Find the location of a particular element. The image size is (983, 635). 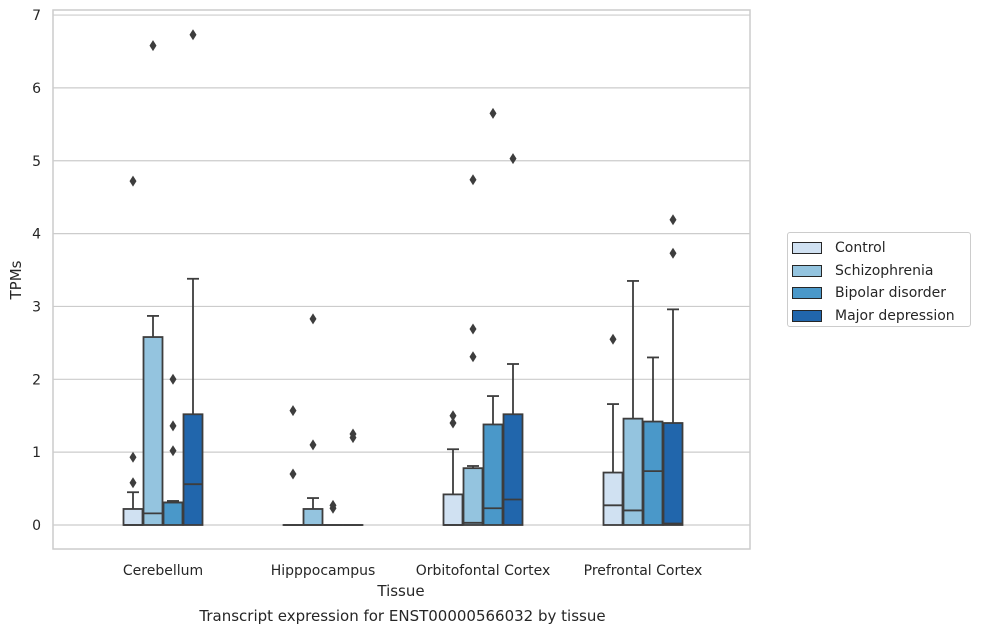

box-bipolar-disorder-cerebellum is located at coordinates (173, 449).